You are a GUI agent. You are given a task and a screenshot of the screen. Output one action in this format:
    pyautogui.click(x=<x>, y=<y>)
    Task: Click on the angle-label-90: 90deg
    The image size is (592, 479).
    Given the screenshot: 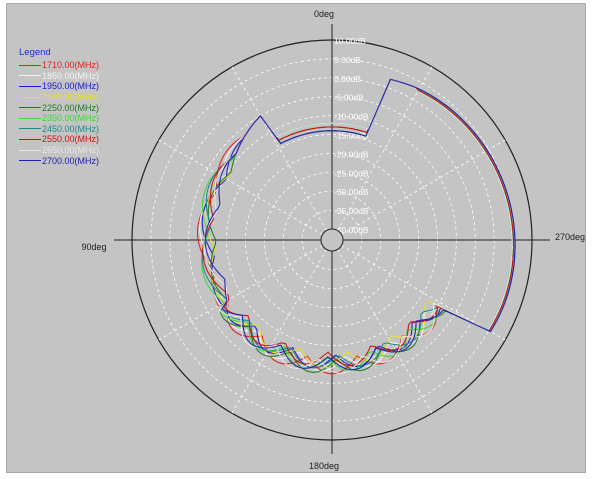 What is the action you would take?
    pyautogui.click(x=93, y=247)
    